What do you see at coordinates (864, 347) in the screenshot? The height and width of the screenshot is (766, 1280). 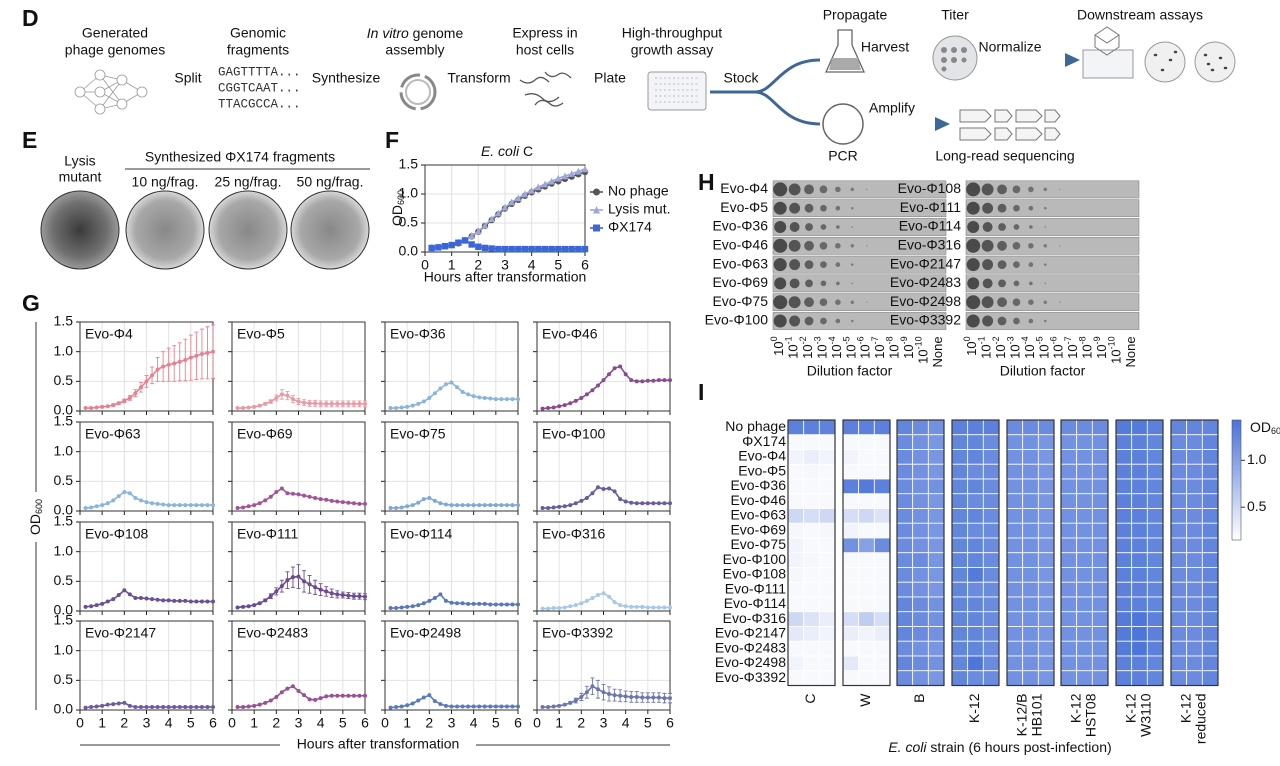 I see `x-tick-label: 10-6` at bounding box center [864, 347].